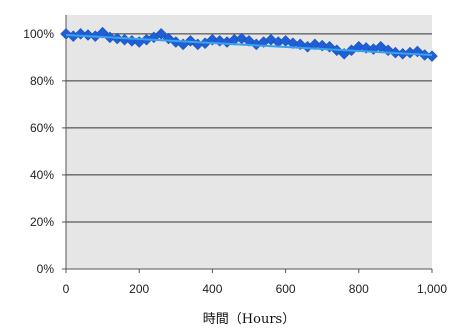 The image size is (450, 329). I want to click on y-tick-label-5: 100%, so click(38, 34).